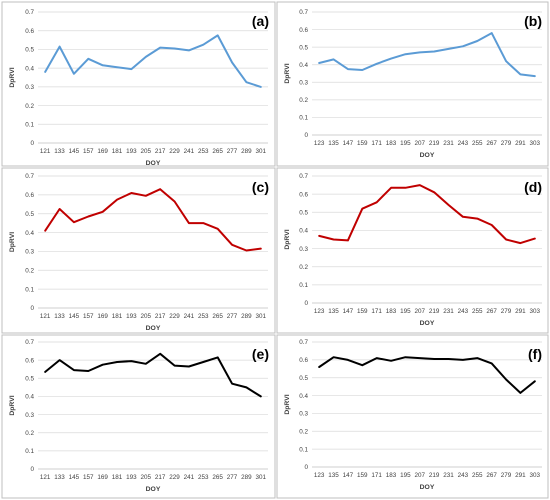 This screenshot has height=500, width=550. I want to click on y-tick-label: 0, so click(32, 143).